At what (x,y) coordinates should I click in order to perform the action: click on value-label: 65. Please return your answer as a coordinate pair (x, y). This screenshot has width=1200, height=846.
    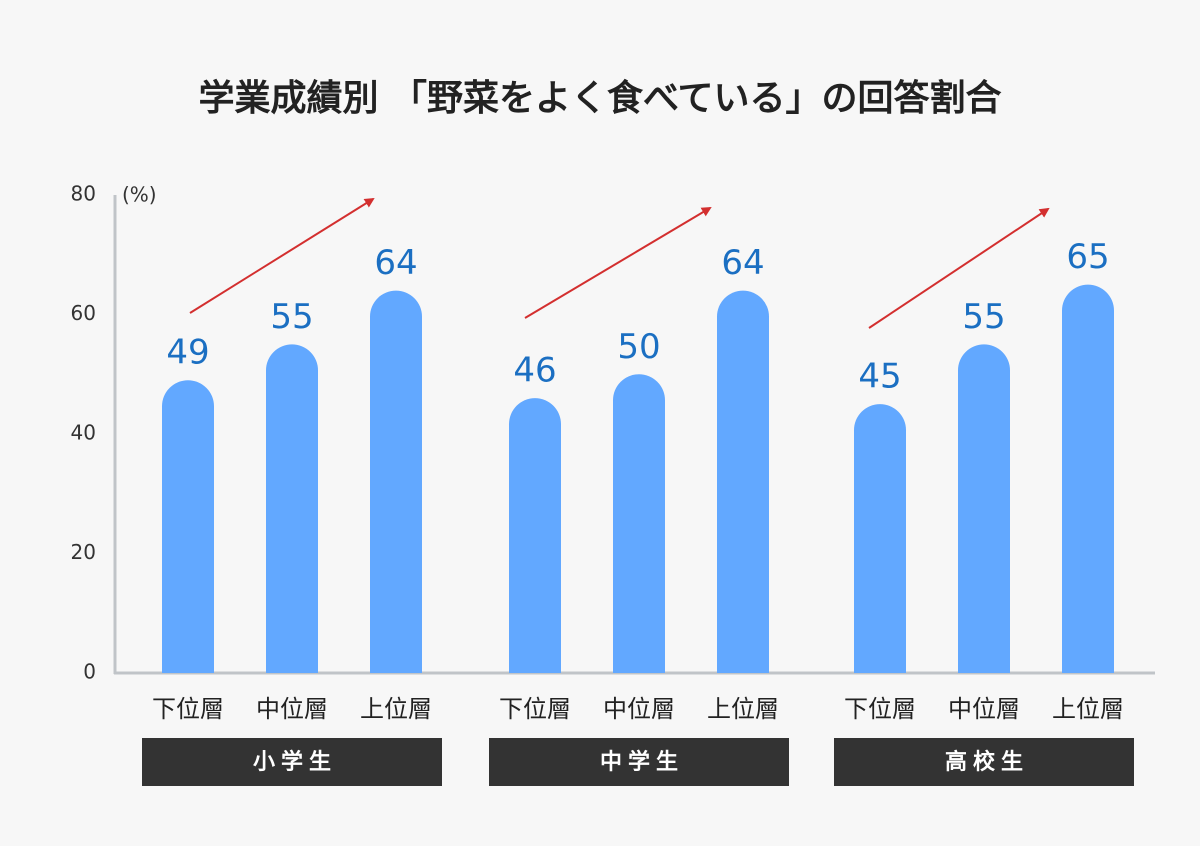
    Looking at the image, I should click on (1087, 257).